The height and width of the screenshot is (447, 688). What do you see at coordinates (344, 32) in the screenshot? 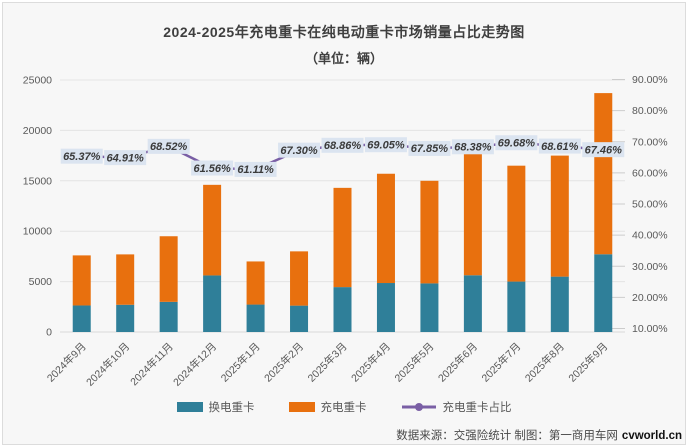
I see `chart-title: 2024-2025年充电重卡在纯电动重卡市场销量占比走势图` at bounding box center [344, 32].